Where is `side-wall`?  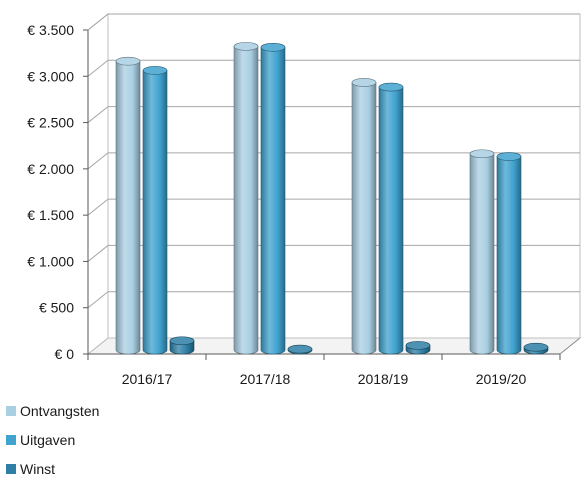 side-wall is located at coordinates (98, 184).